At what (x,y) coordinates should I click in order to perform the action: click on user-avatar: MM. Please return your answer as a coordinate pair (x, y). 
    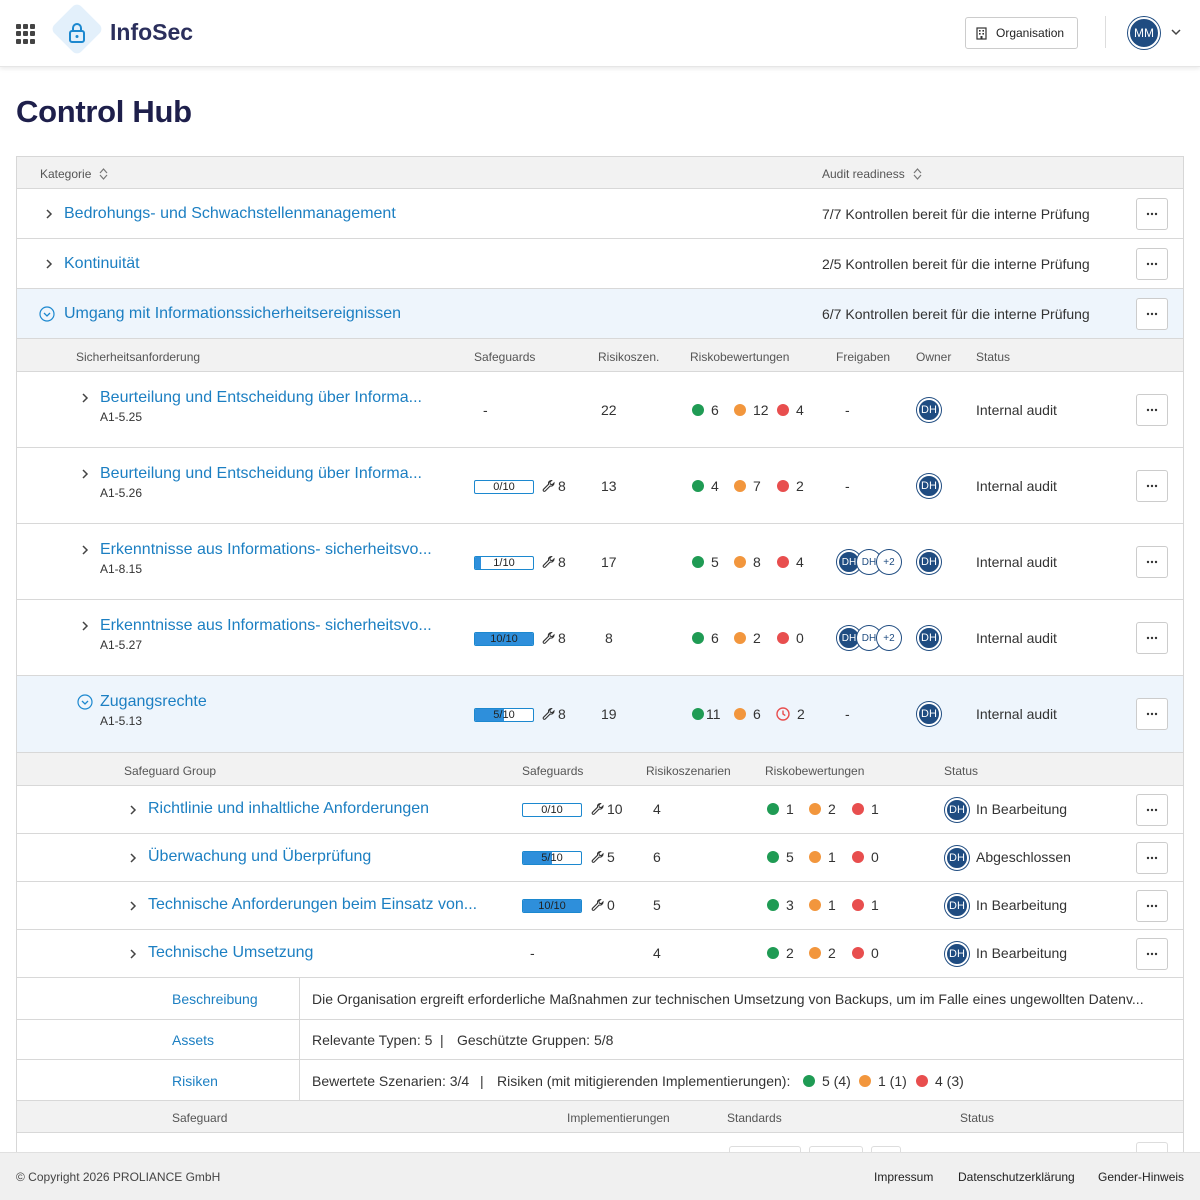
    Looking at the image, I should click on (1144, 33).